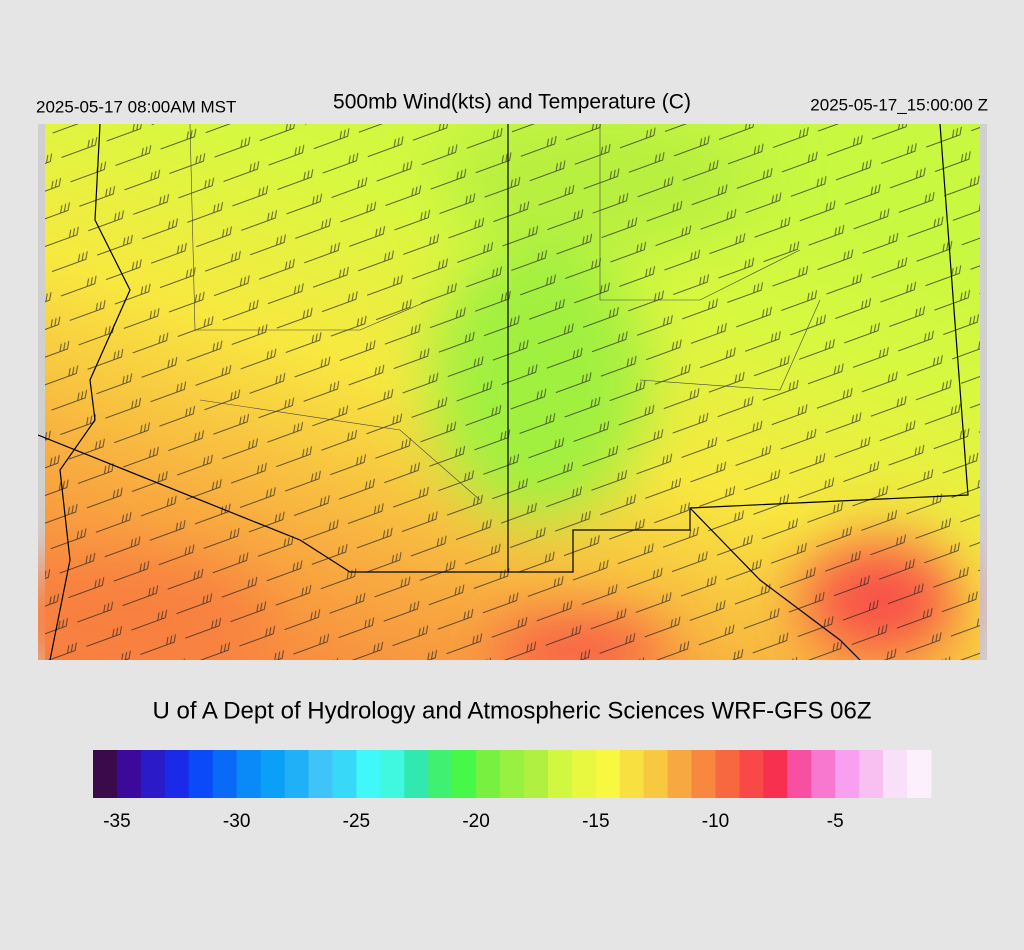  What do you see at coordinates (595, 821) in the screenshot?
I see `colorbar-tick-label: -15` at bounding box center [595, 821].